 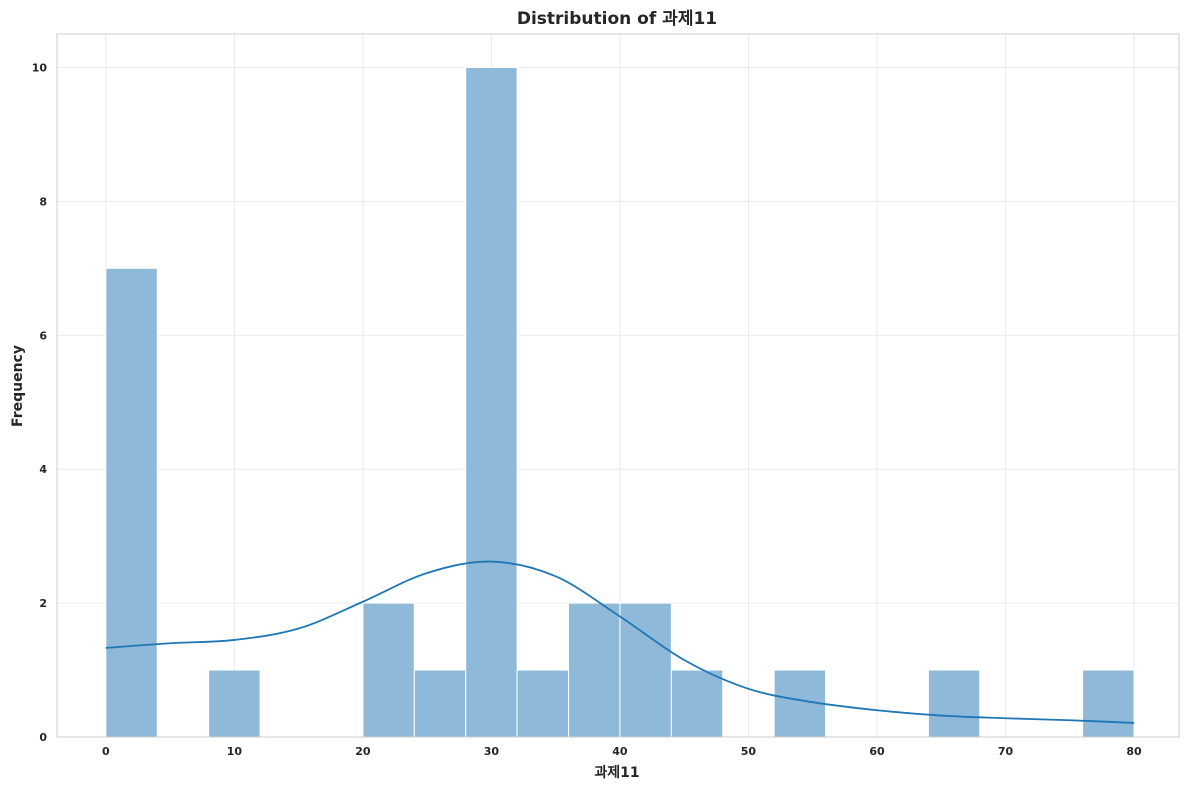 I want to click on x-tick-label: 60, so click(x=877, y=751).